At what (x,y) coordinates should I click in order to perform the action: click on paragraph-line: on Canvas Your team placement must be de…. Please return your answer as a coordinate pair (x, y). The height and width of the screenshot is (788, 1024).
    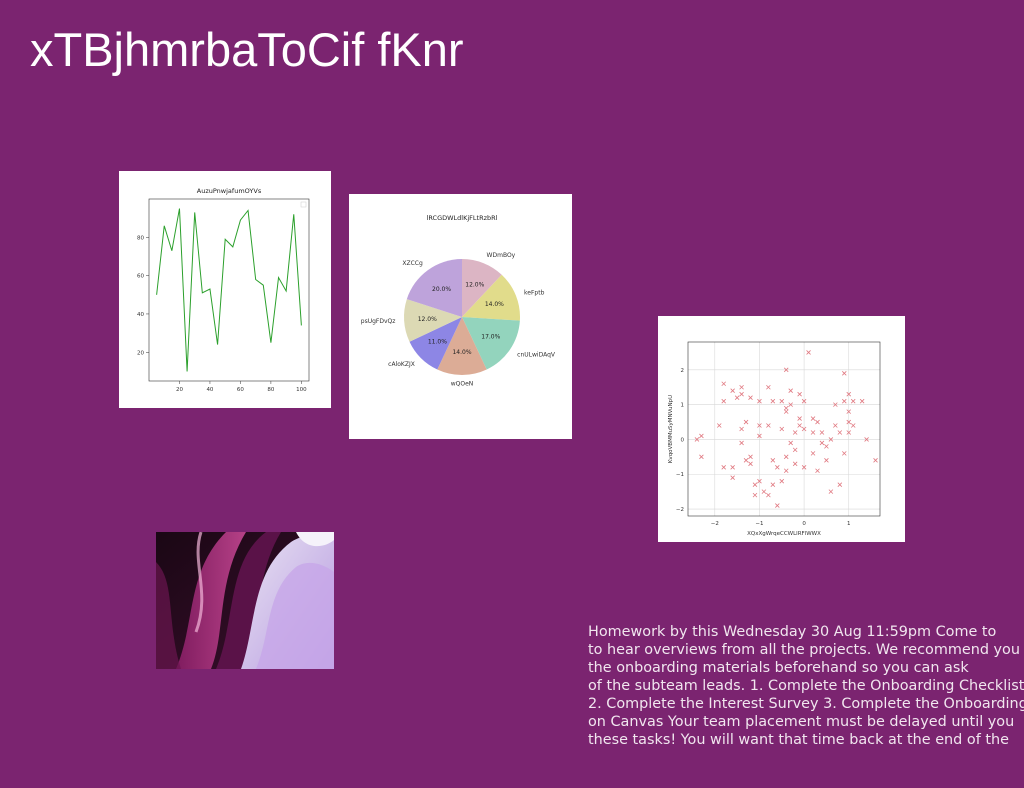
    Looking at the image, I should click on (801, 722).